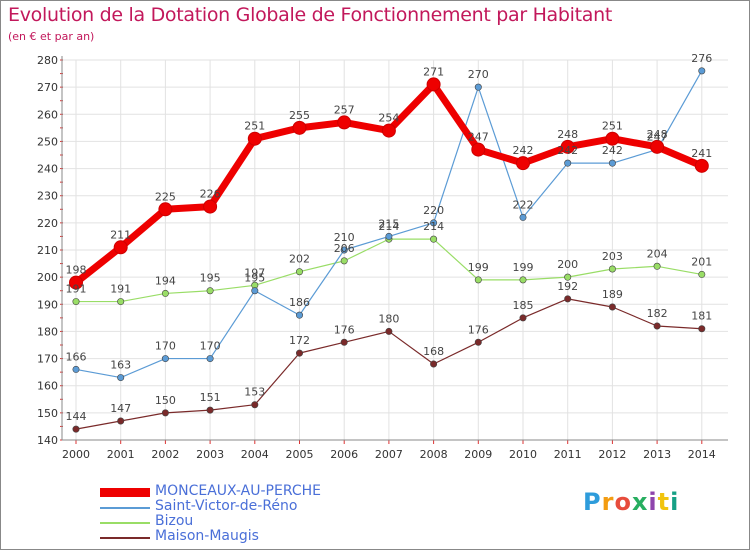 This screenshot has height=550, width=750. I want to click on data-label: 144, so click(76, 416).